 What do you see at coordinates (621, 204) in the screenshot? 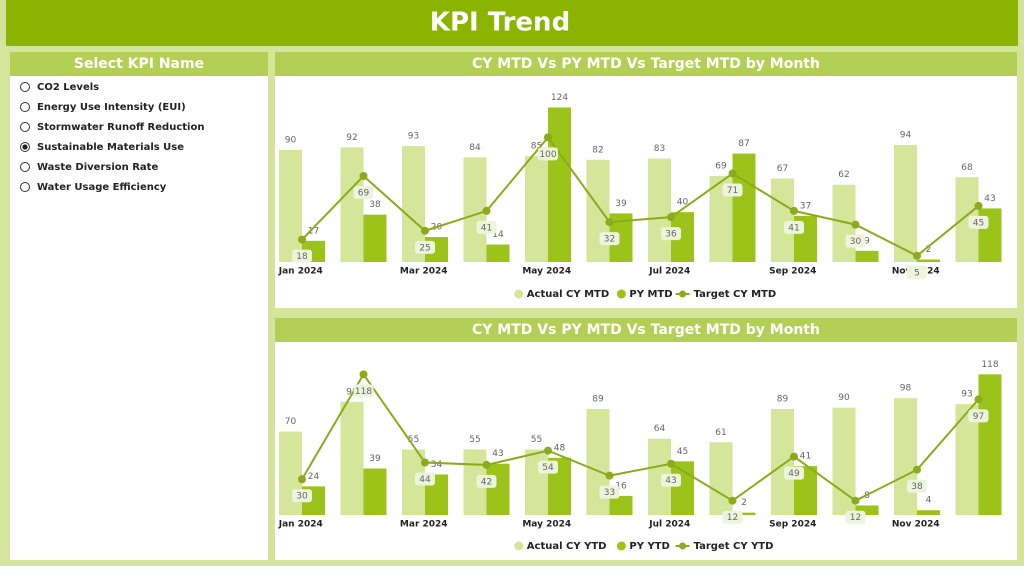
I see `value-label: 39` at bounding box center [621, 204].